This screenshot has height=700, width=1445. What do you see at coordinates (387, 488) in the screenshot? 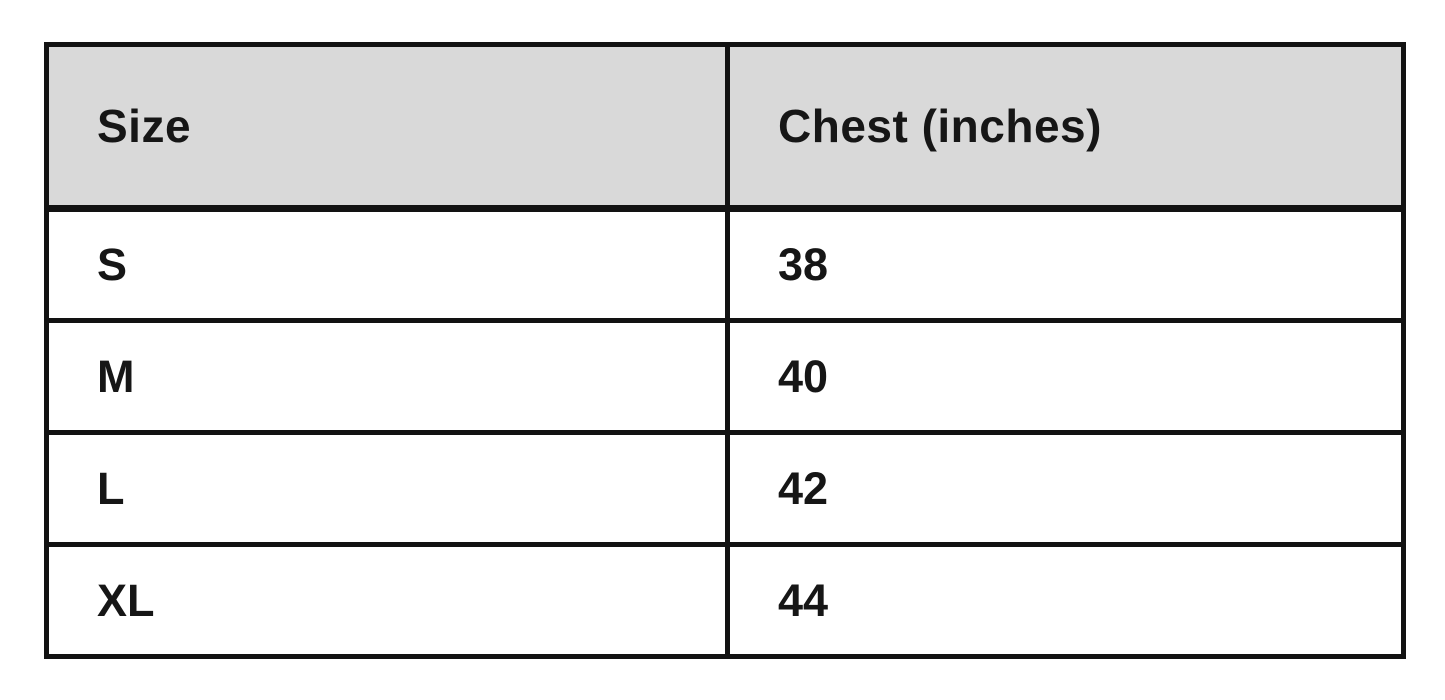
I see `size-cell: L` at bounding box center [387, 488].